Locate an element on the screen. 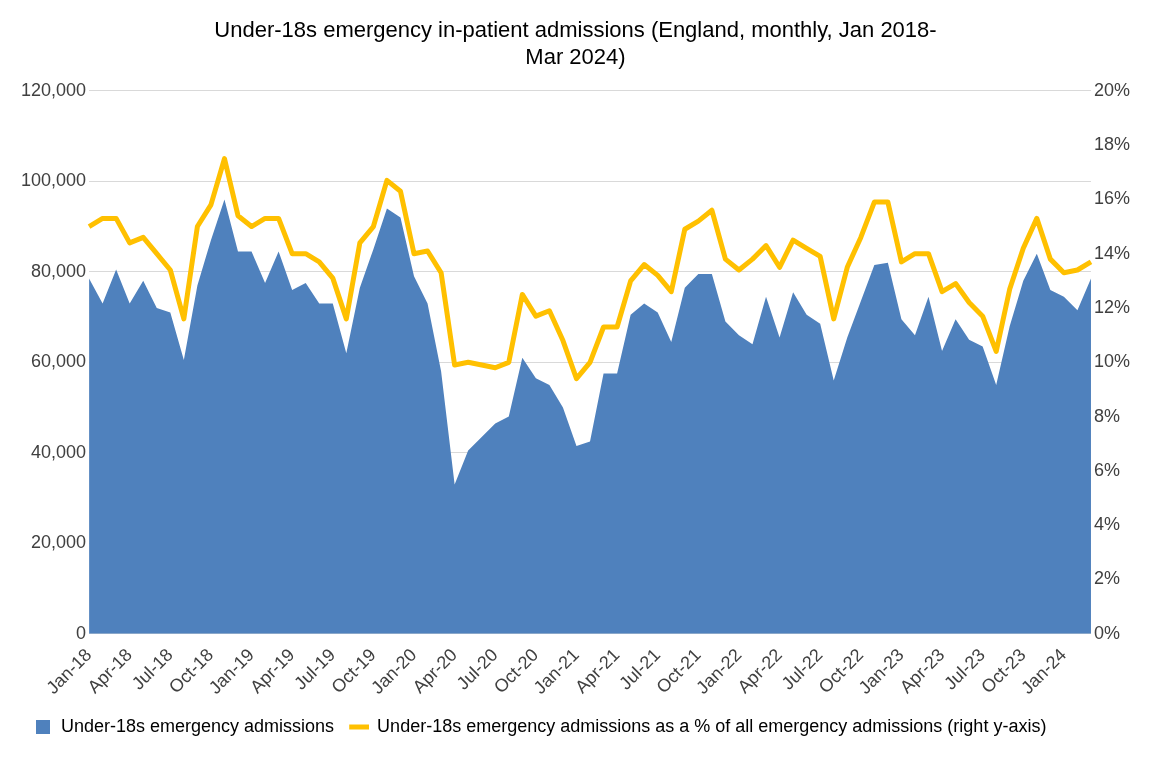 The height and width of the screenshot is (764, 1151). y2-tick-label: 18% is located at coordinates (1111, 144).